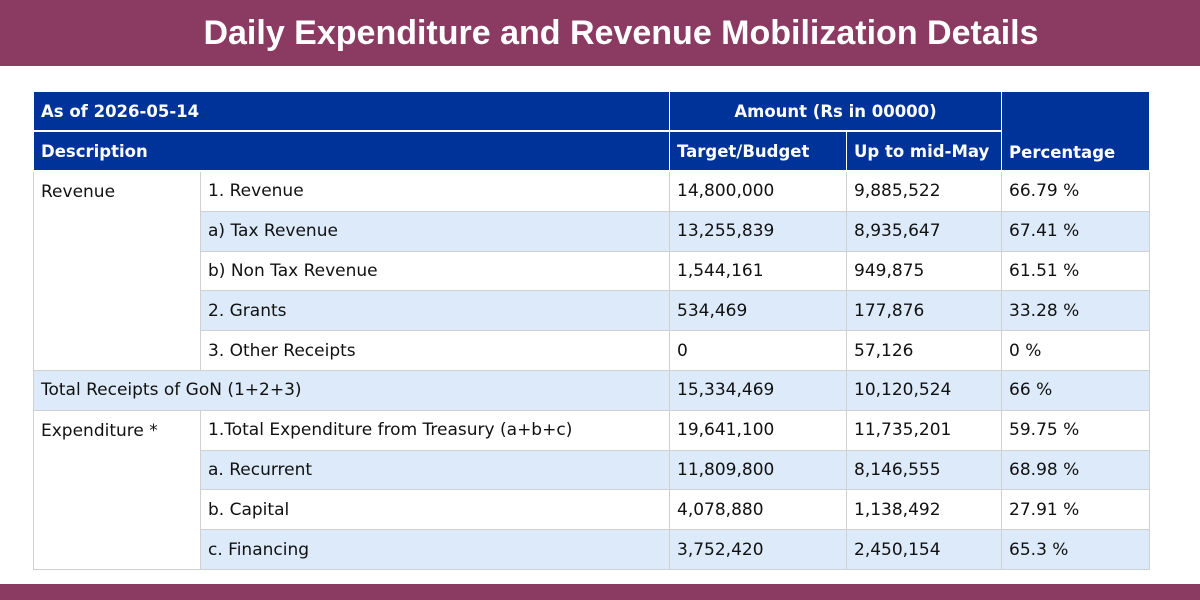  Describe the element at coordinates (758, 311) in the screenshot. I see `target-cell: 534,469` at that location.